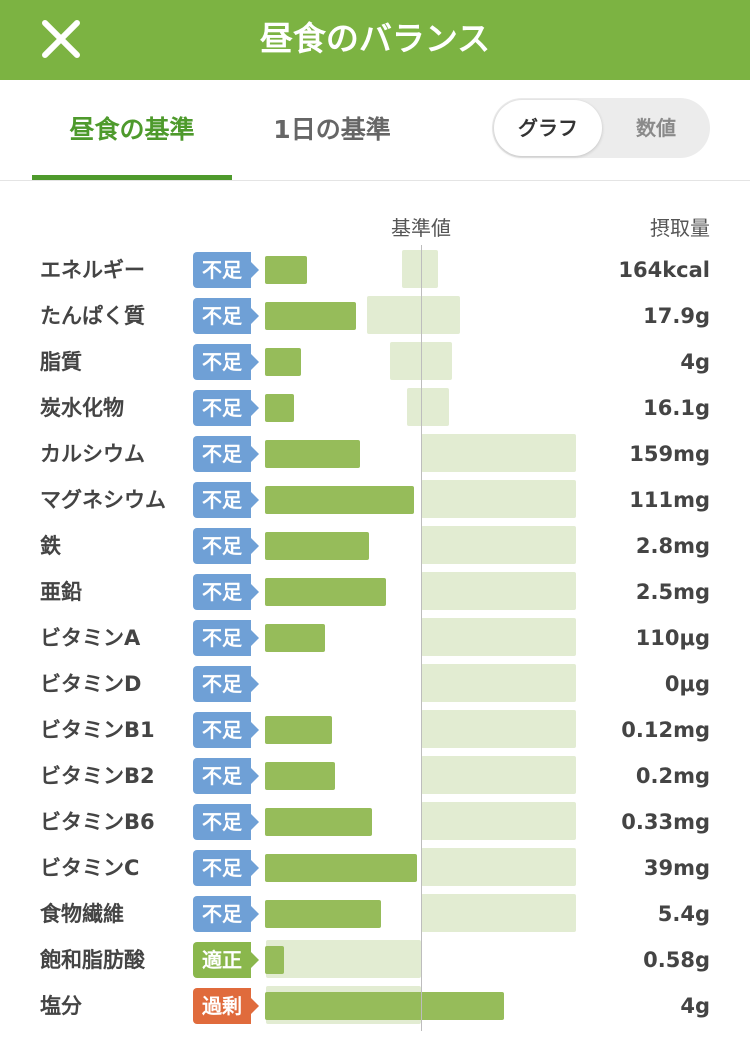 The width and height of the screenshot is (750, 1051). Describe the element at coordinates (375, 454) in the screenshot. I see `nutrient-row: カルシウム 不足 159mg` at that location.